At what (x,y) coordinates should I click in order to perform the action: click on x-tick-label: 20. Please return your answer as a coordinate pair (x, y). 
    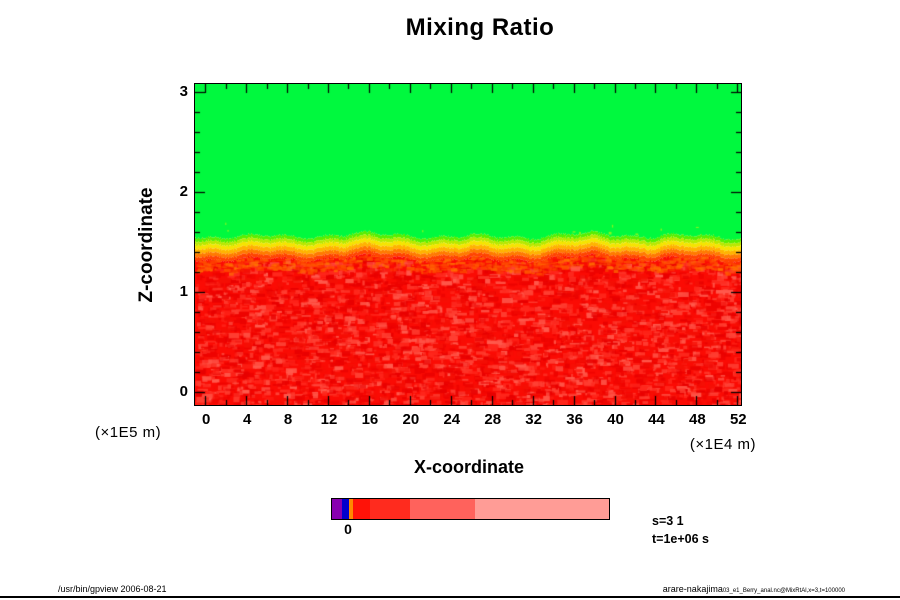
    Looking at the image, I should click on (411, 419).